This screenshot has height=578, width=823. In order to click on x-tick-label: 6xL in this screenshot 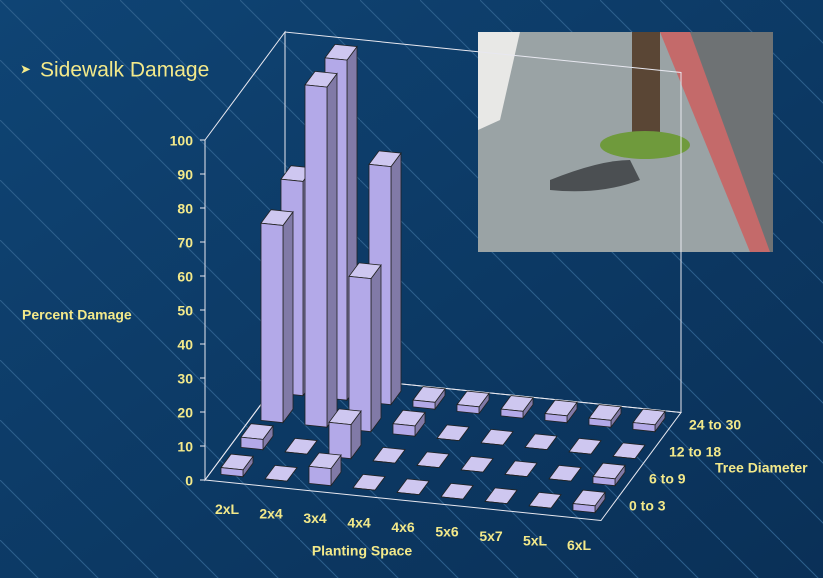, I will do `click(579, 545)`.